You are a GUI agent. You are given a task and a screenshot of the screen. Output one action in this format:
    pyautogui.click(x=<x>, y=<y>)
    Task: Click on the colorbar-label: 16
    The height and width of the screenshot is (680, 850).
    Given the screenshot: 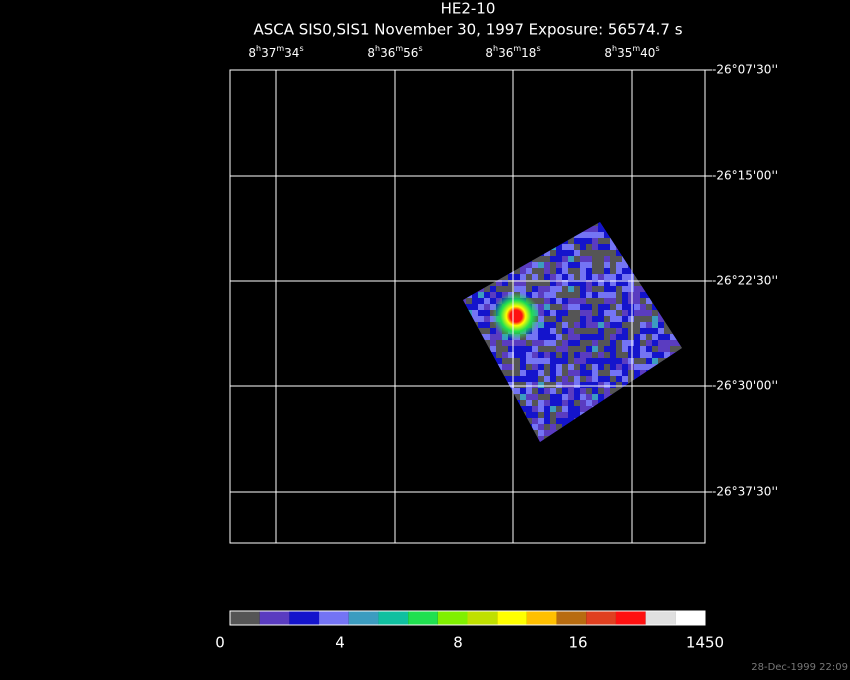 What is the action you would take?
    pyautogui.click(x=577, y=643)
    